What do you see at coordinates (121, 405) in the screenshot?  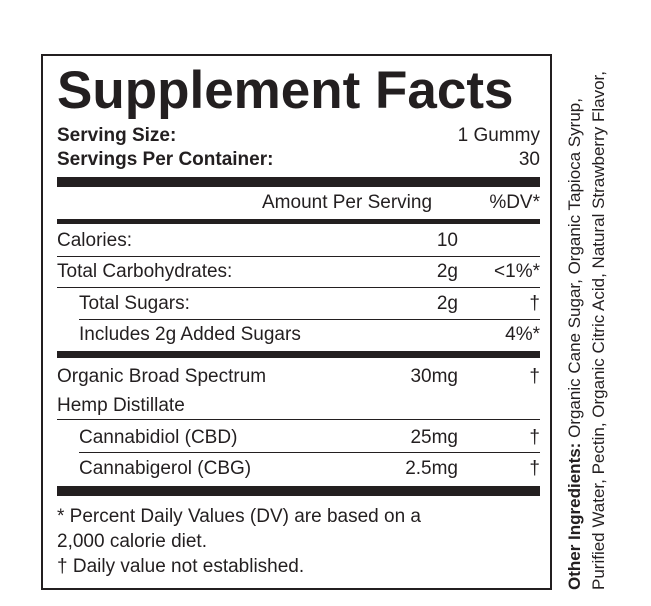 I see `ingredient-label-line2: Hemp Distillate` at bounding box center [121, 405].